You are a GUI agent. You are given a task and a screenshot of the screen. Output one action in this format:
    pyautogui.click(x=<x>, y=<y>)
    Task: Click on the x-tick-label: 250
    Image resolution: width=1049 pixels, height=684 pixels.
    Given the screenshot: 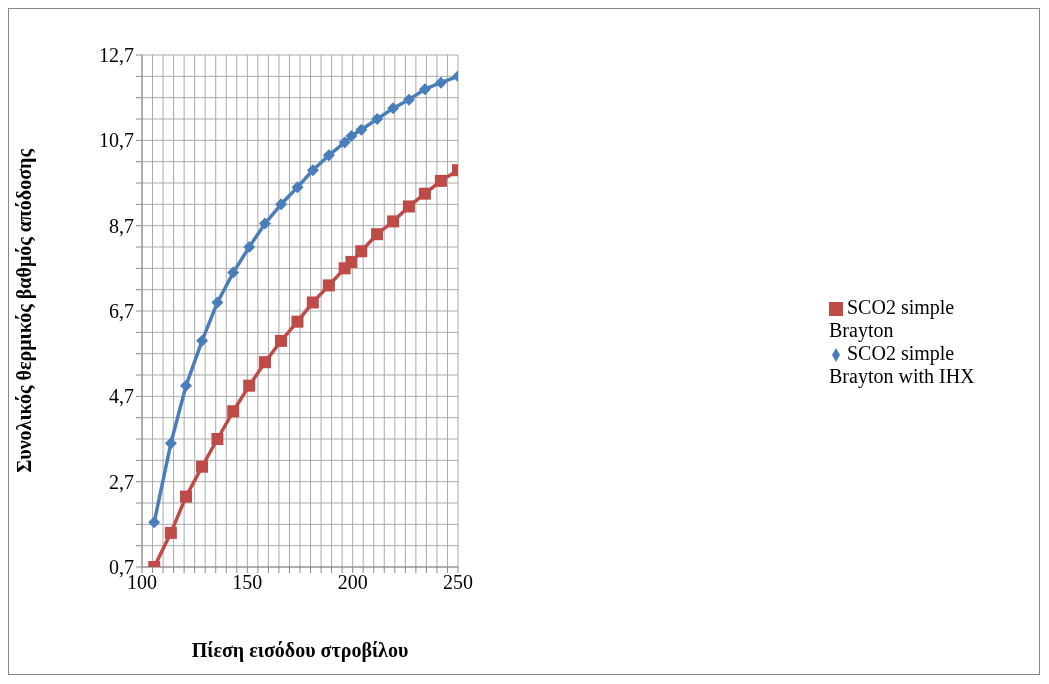 What is the action you would take?
    pyautogui.click(x=458, y=582)
    